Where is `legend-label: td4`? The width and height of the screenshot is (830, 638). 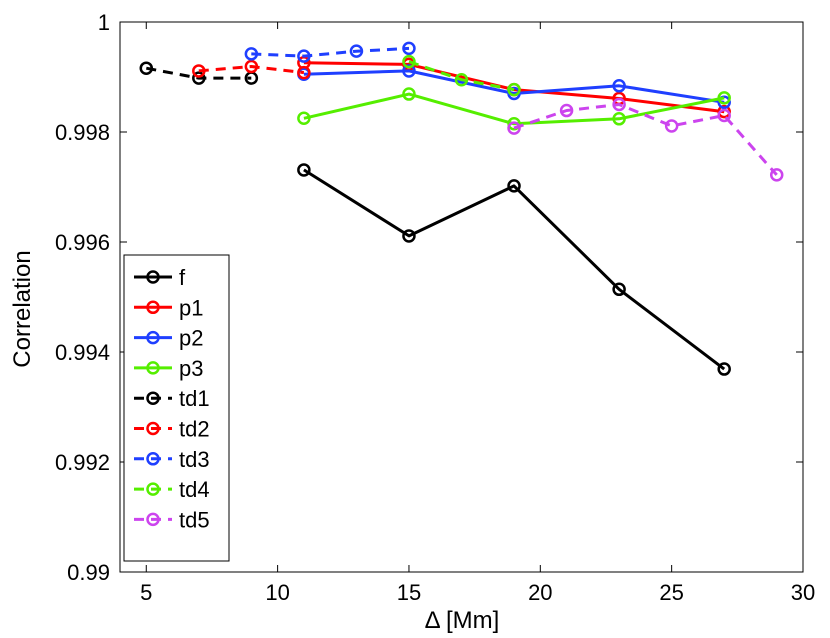 legend-label: td4 is located at coordinates (194, 489).